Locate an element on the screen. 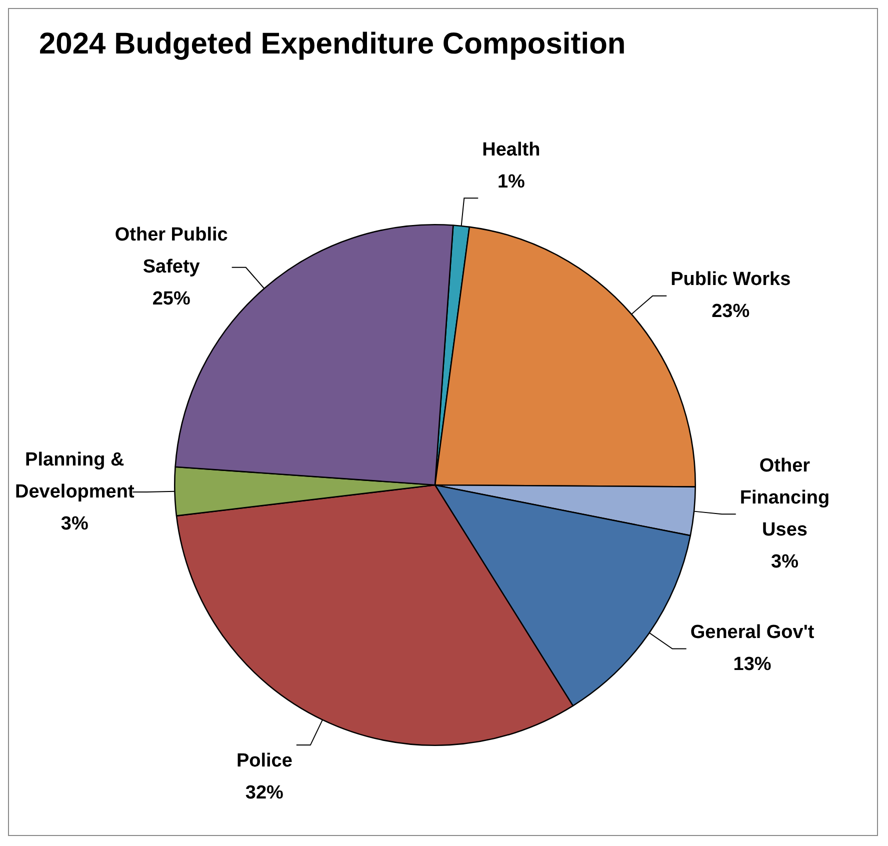 This screenshot has height=846, width=888. slice-label: Health is located at coordinates (511, 149).